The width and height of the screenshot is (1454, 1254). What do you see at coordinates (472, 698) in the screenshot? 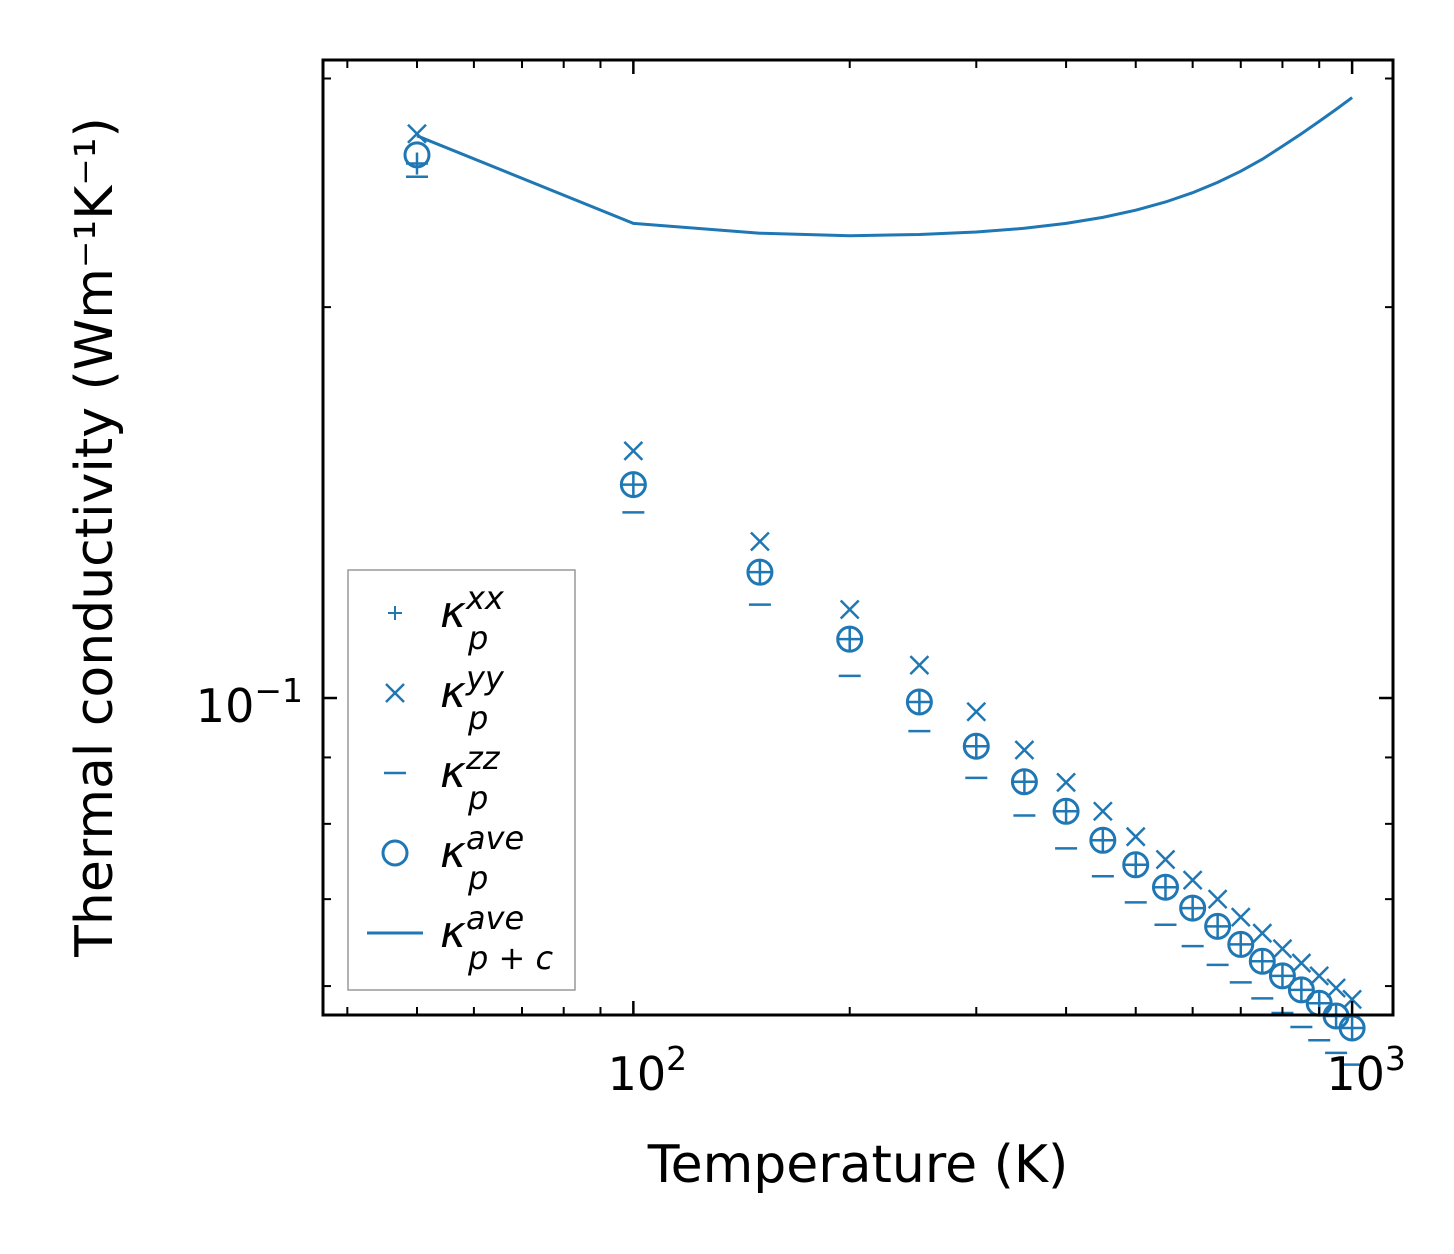
I see `legend-label: κyy p` at bounding box center [472, 698].